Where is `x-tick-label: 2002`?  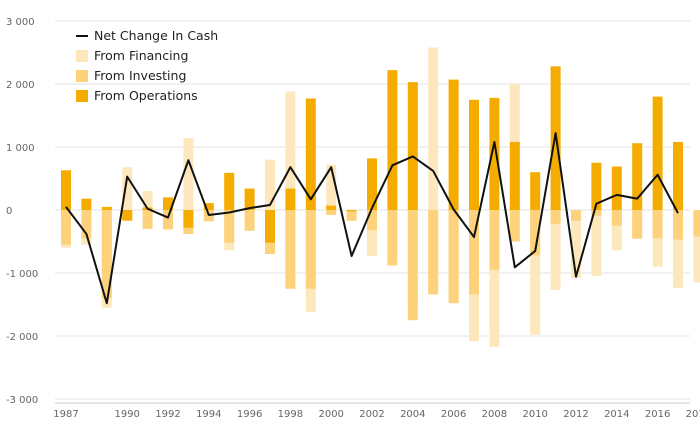
x-tick-label: 2002 is located at coordinates (371, 414).